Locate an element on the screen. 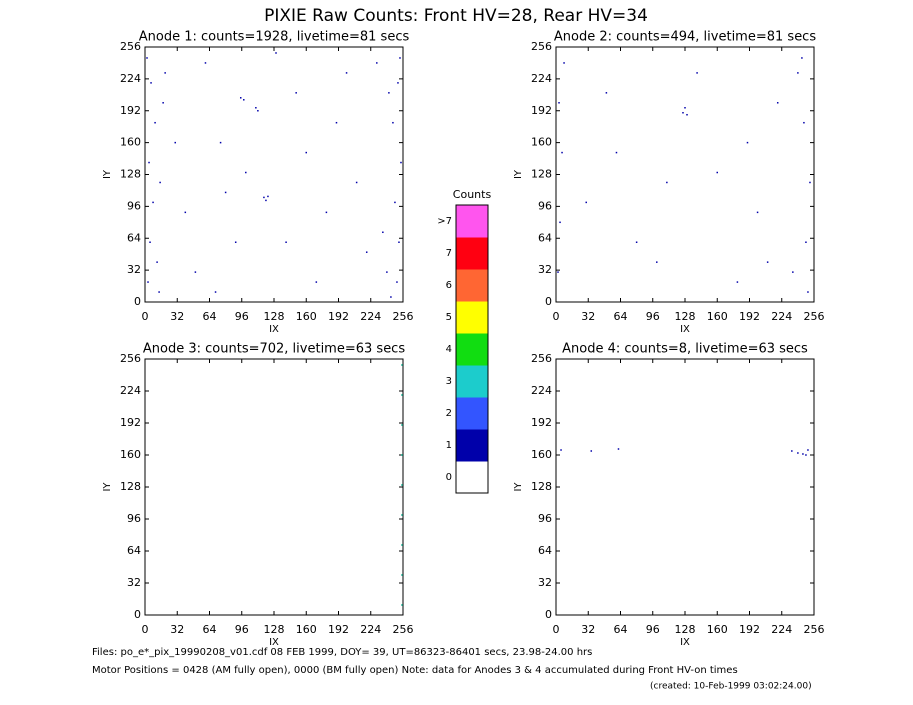 The width and height of the screenshot is (913, 705). plot-frame is located at coordinates (274, 487).